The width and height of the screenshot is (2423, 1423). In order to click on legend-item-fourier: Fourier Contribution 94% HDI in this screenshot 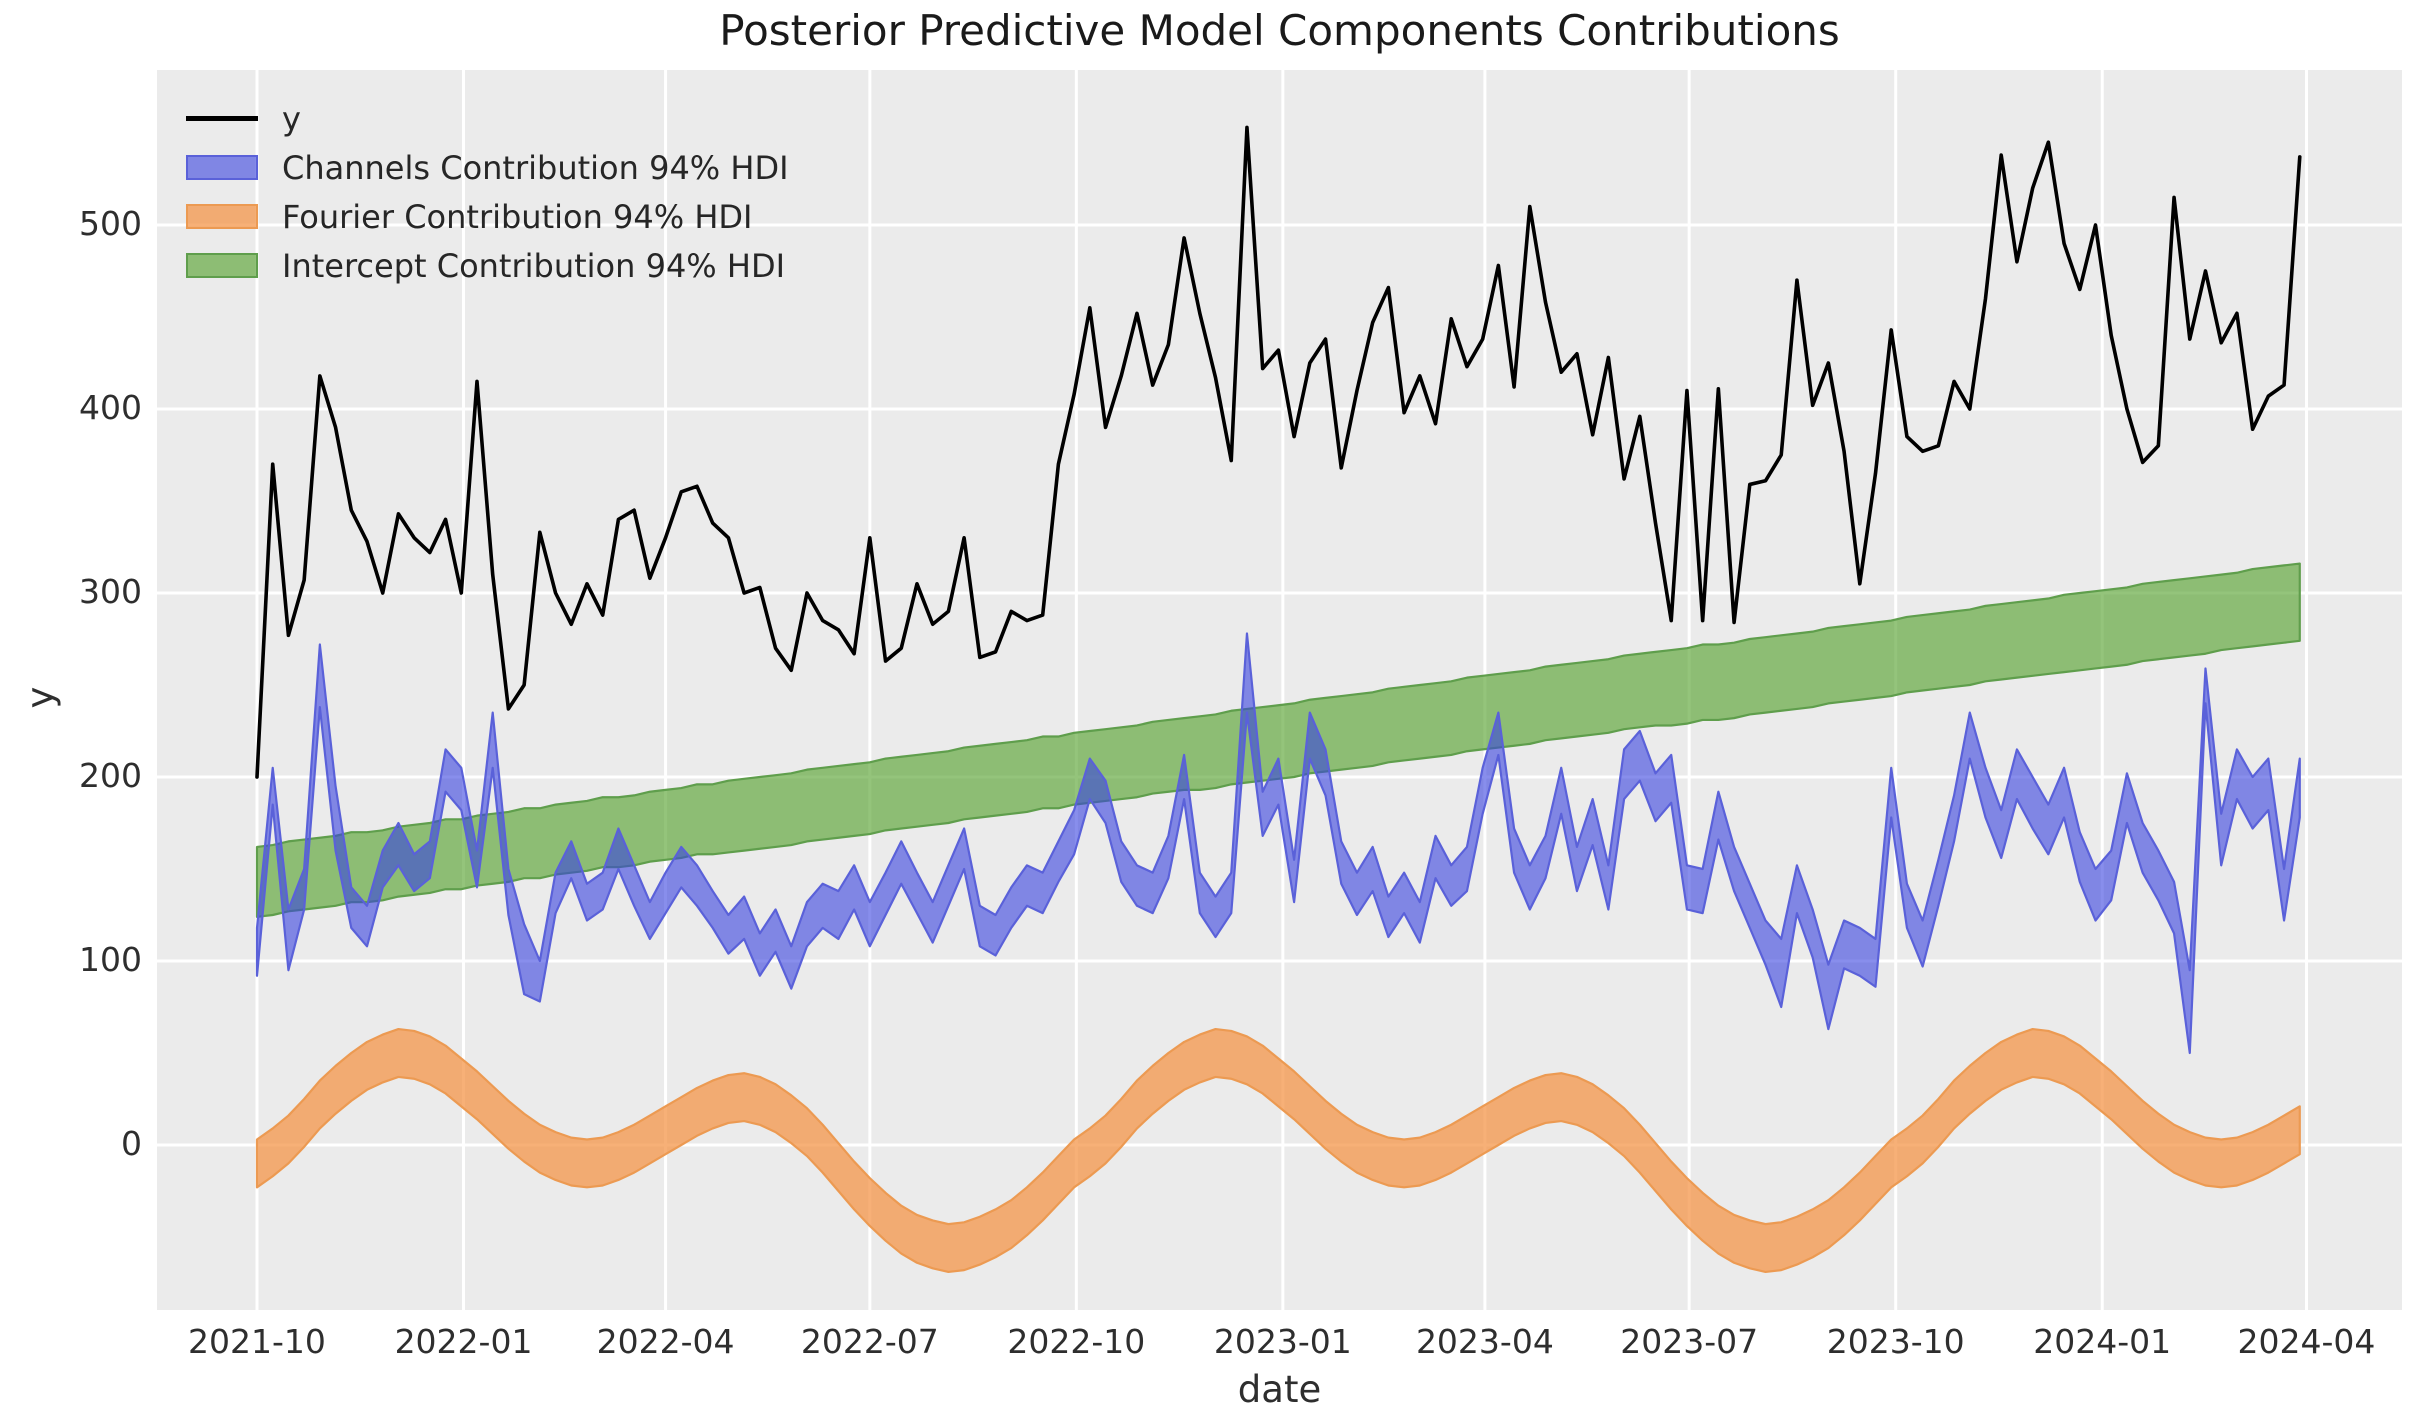, I will do `click(487, 216)`.